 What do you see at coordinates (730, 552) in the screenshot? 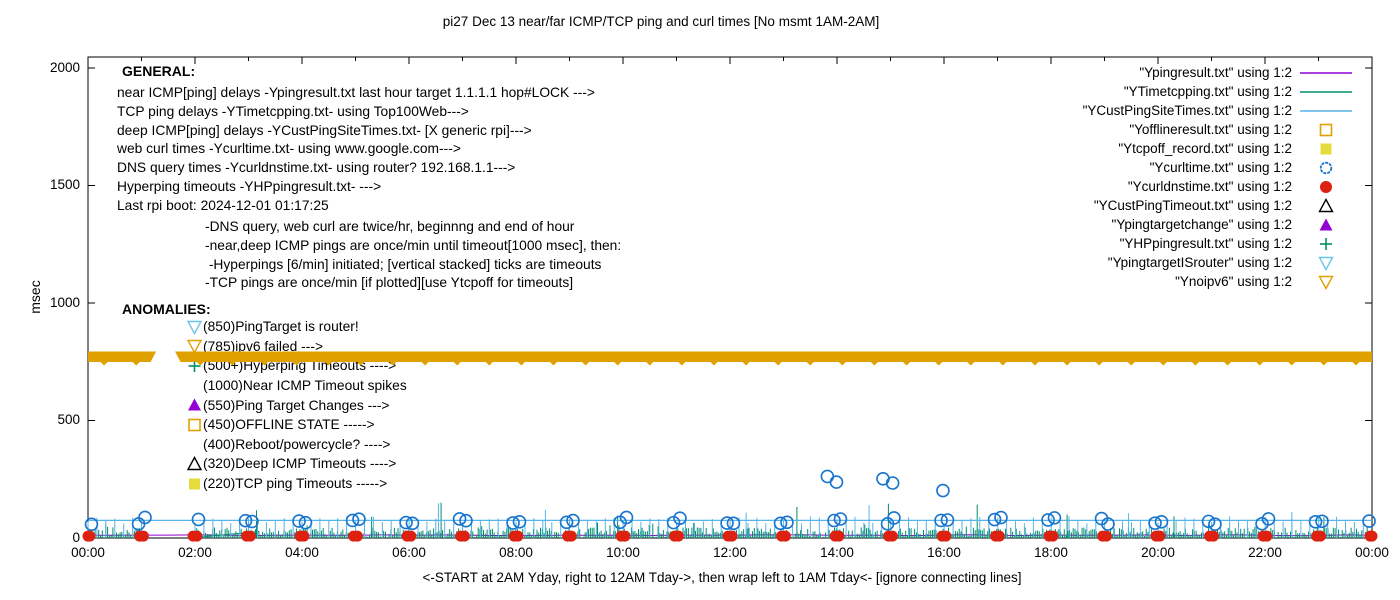
I see `x-tick-1200: 12:00` at bounding box center [730, 552].